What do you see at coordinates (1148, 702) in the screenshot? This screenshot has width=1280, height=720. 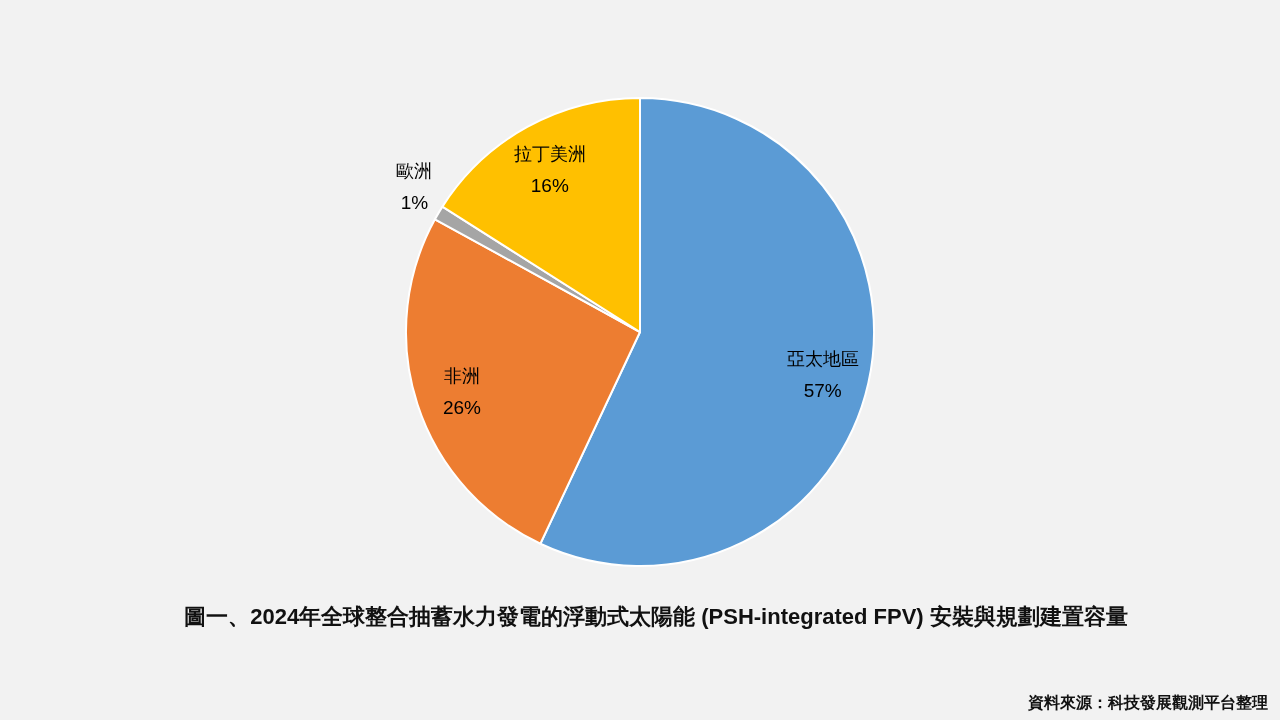 I see `annotation: 資料來源：科技發展觀測平台整理` at bounding box center [1148, 702].